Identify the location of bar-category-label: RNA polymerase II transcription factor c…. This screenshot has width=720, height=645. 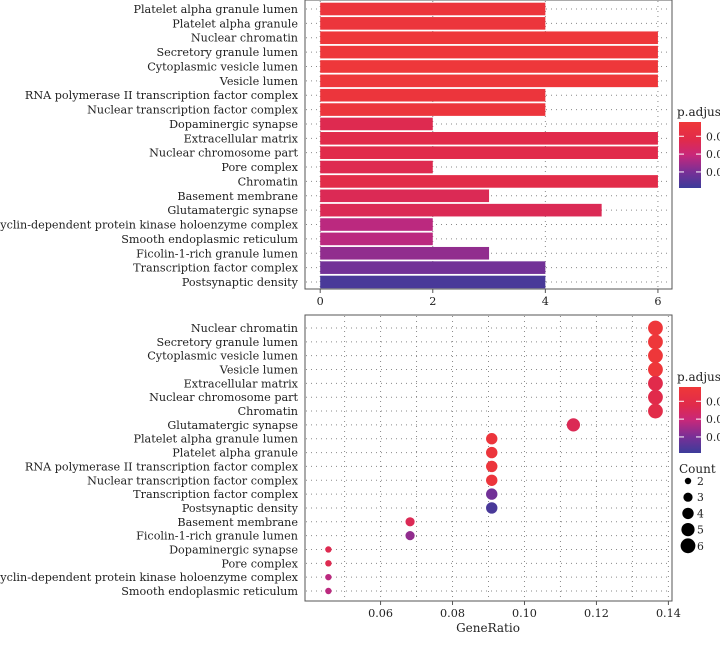
(162, 95).